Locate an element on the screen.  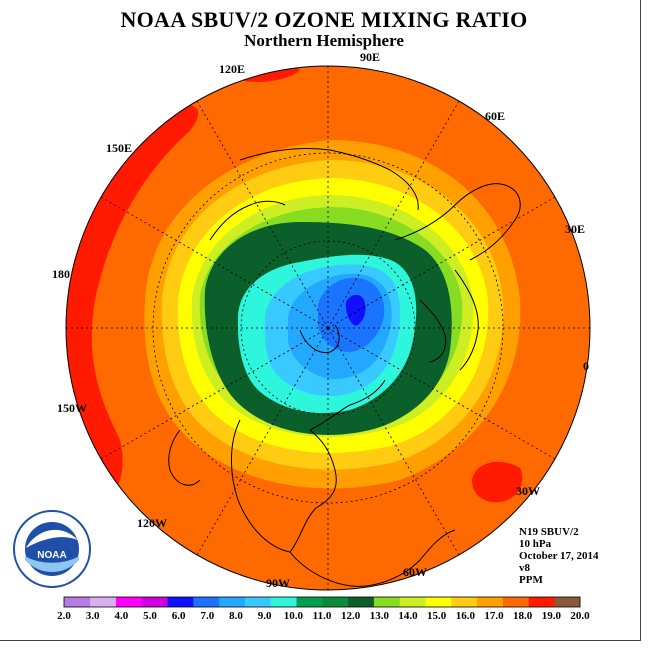
lon-label-120e: 120E is located at coordinates (232, 69).